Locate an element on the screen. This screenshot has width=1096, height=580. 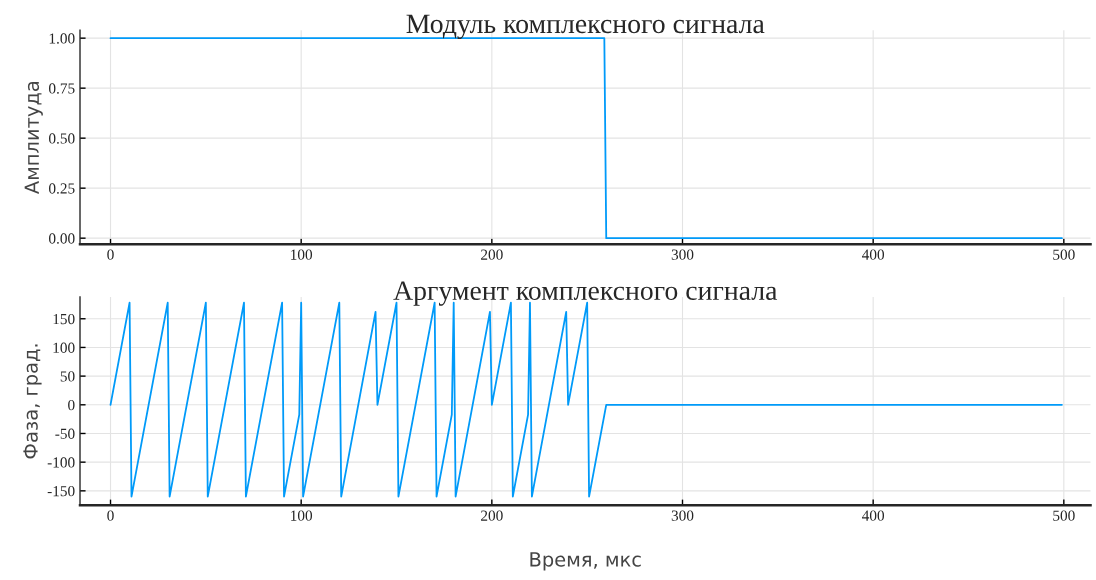
y-axis-title: Фаза, град. is located at coordinates (32, 401).